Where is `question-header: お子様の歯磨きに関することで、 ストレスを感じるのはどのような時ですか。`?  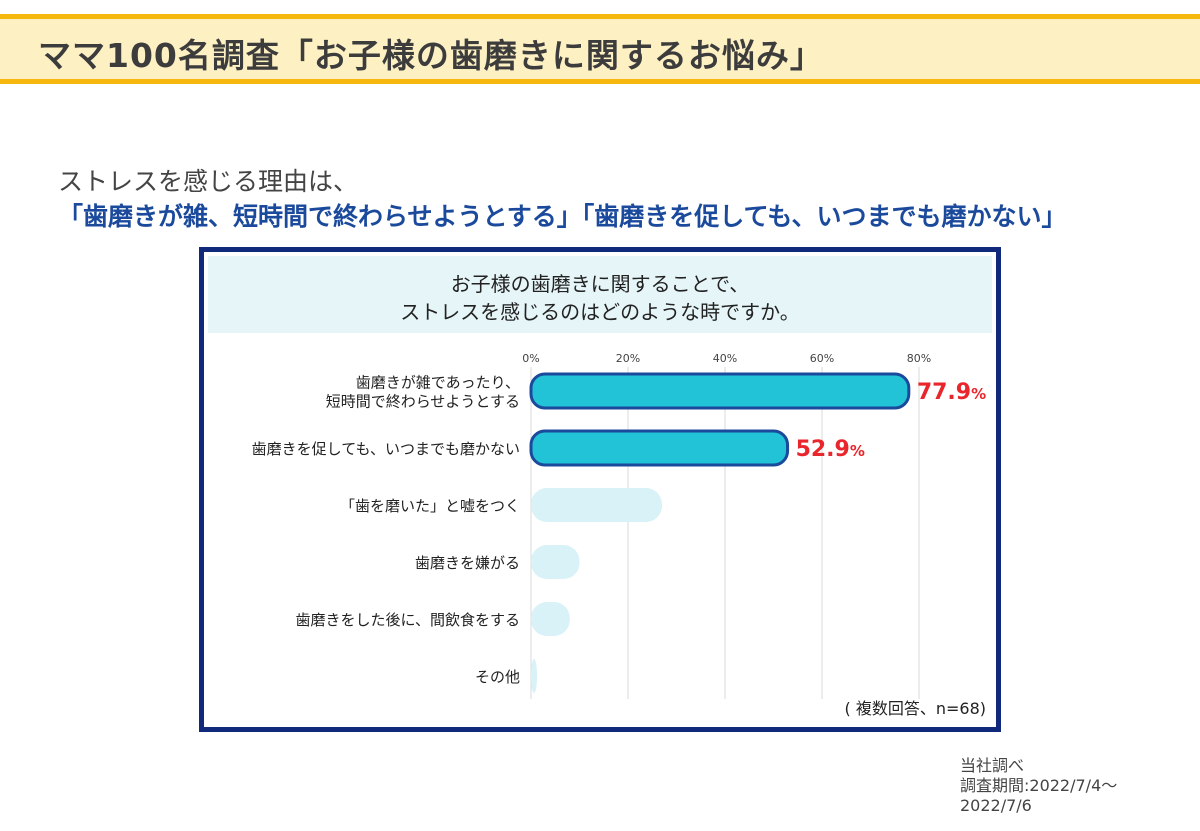 question-header: お子様の歯磨きに関することで、 ストレスを感じるのはどのような時ですか。 is located at coordinates (600, 294).